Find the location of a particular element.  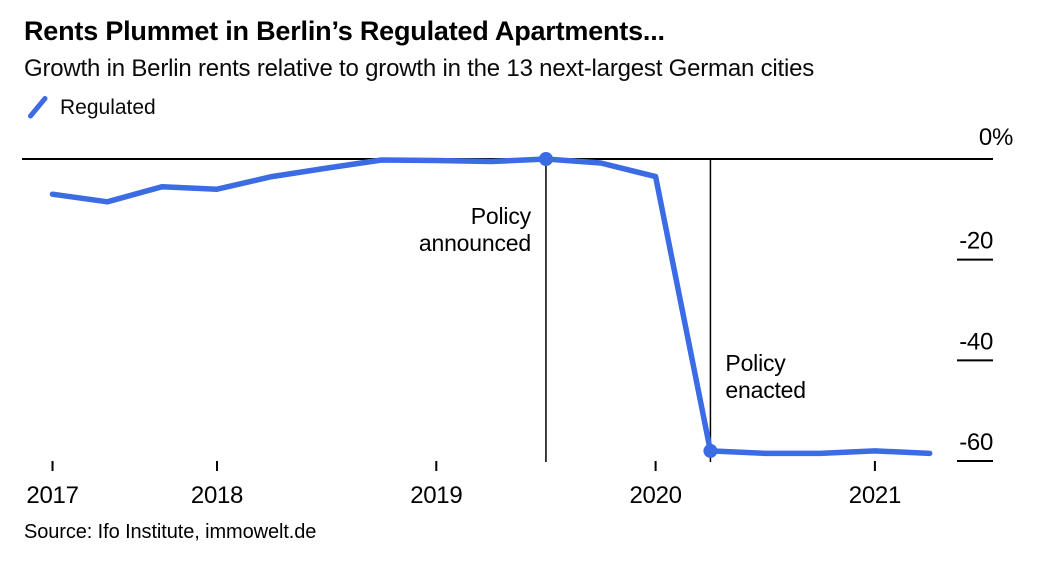

legend: Regulated is located at coordinates (91, 107).